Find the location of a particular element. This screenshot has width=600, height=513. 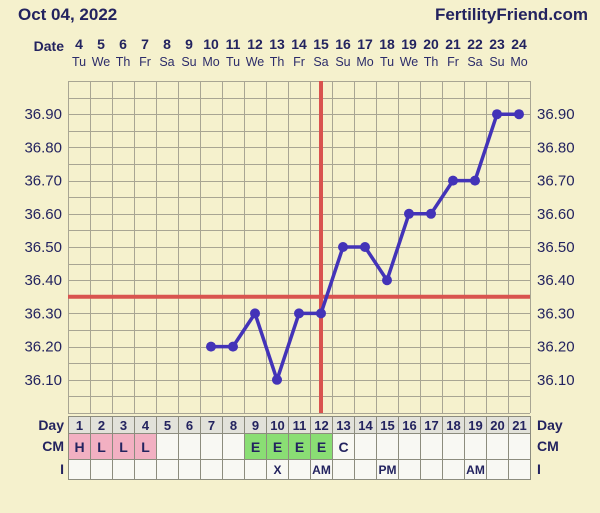

date-number: 11 is located at coordinates (233, 44).